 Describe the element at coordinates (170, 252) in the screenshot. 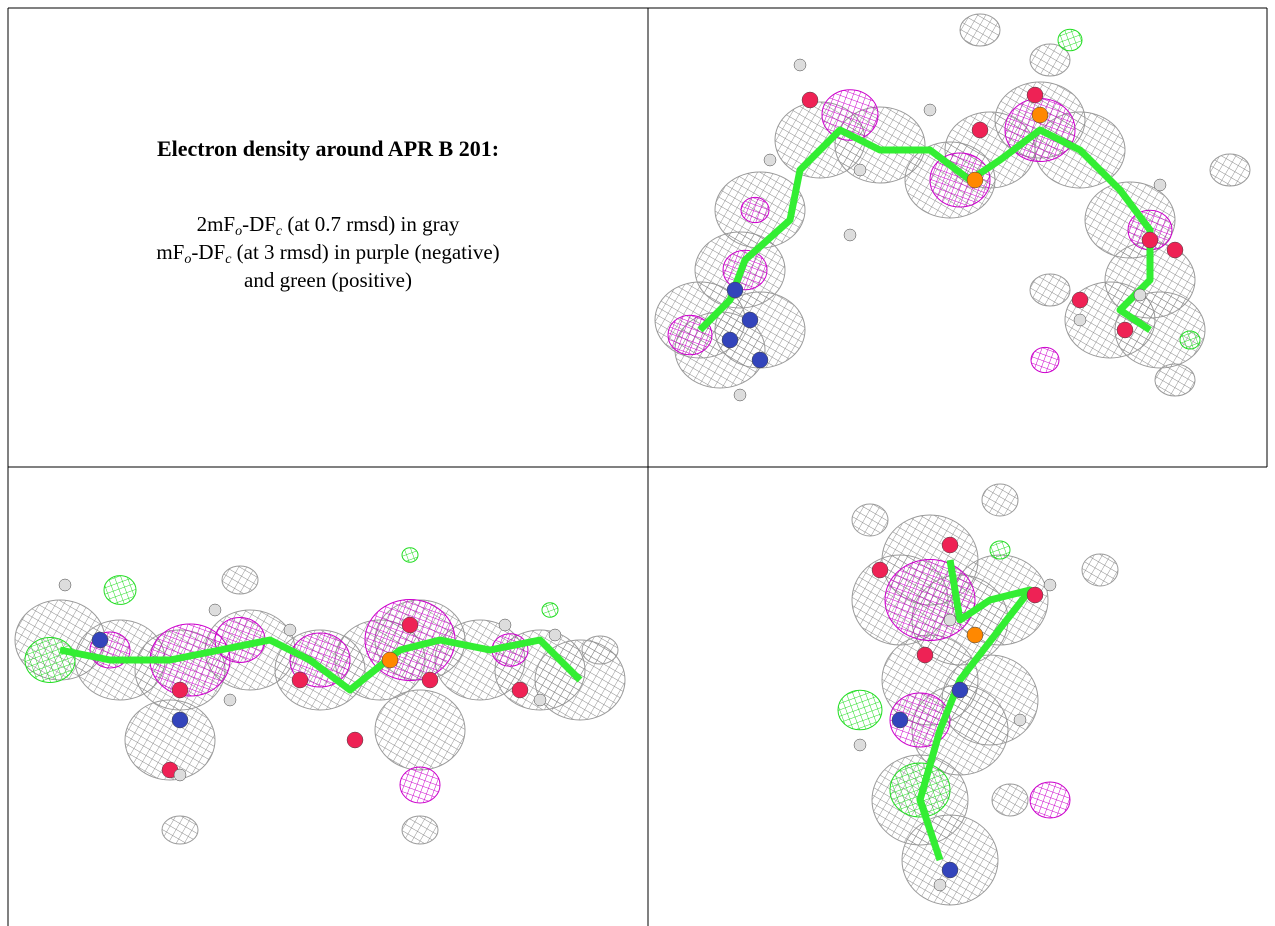

I see `text-run: mF` at that location.